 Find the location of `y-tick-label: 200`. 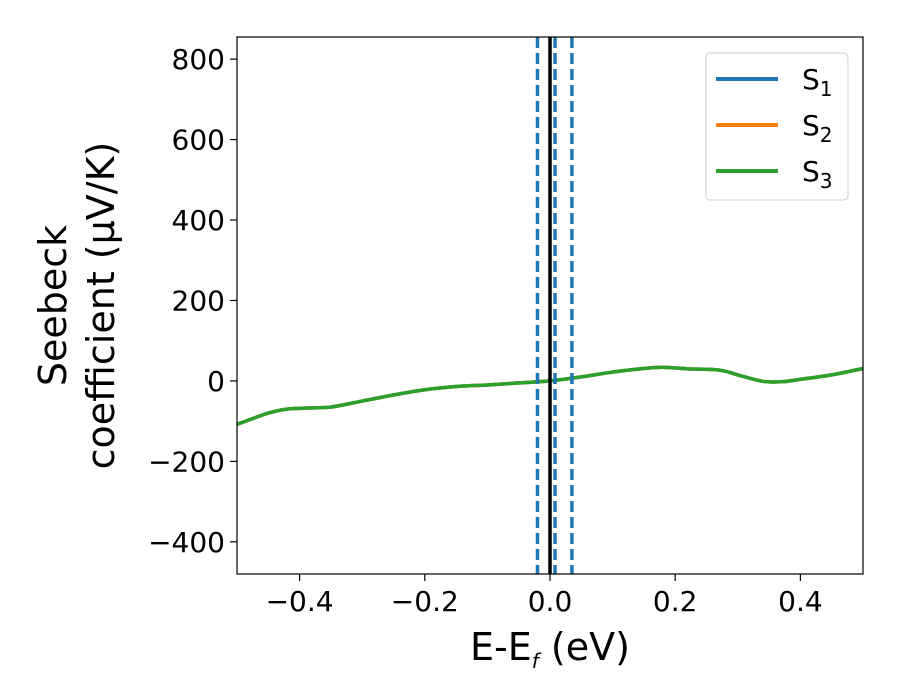

y-tick-label: 200 is located at coordinates (198, 300).